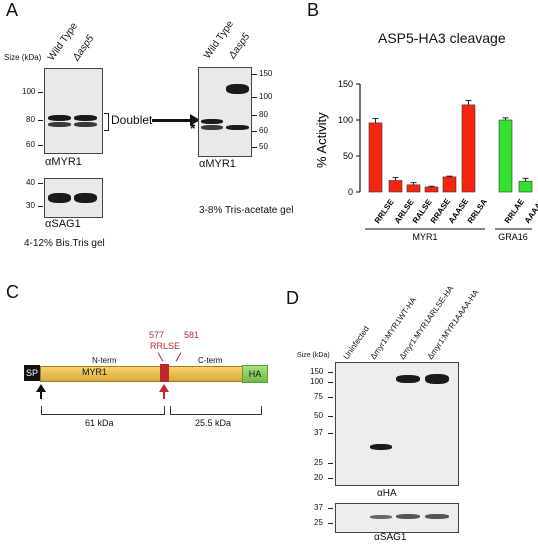 The image size is (538, 544). Describe the element at coordinates (192, 335) in the screenshot. I see `site-end: 581` at that location.